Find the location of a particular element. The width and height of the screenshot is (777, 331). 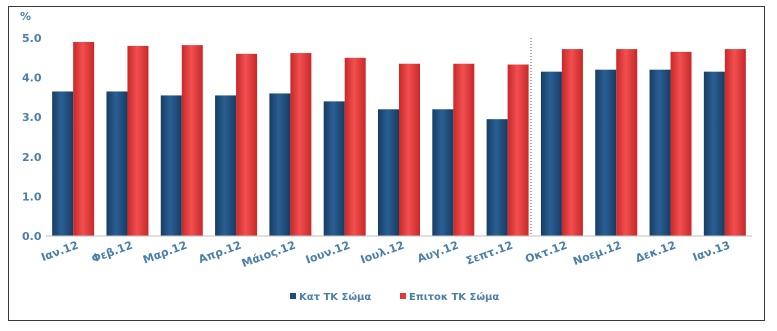

x-tick-label: Νοεμ.12 is located at coordinates (597, 253).